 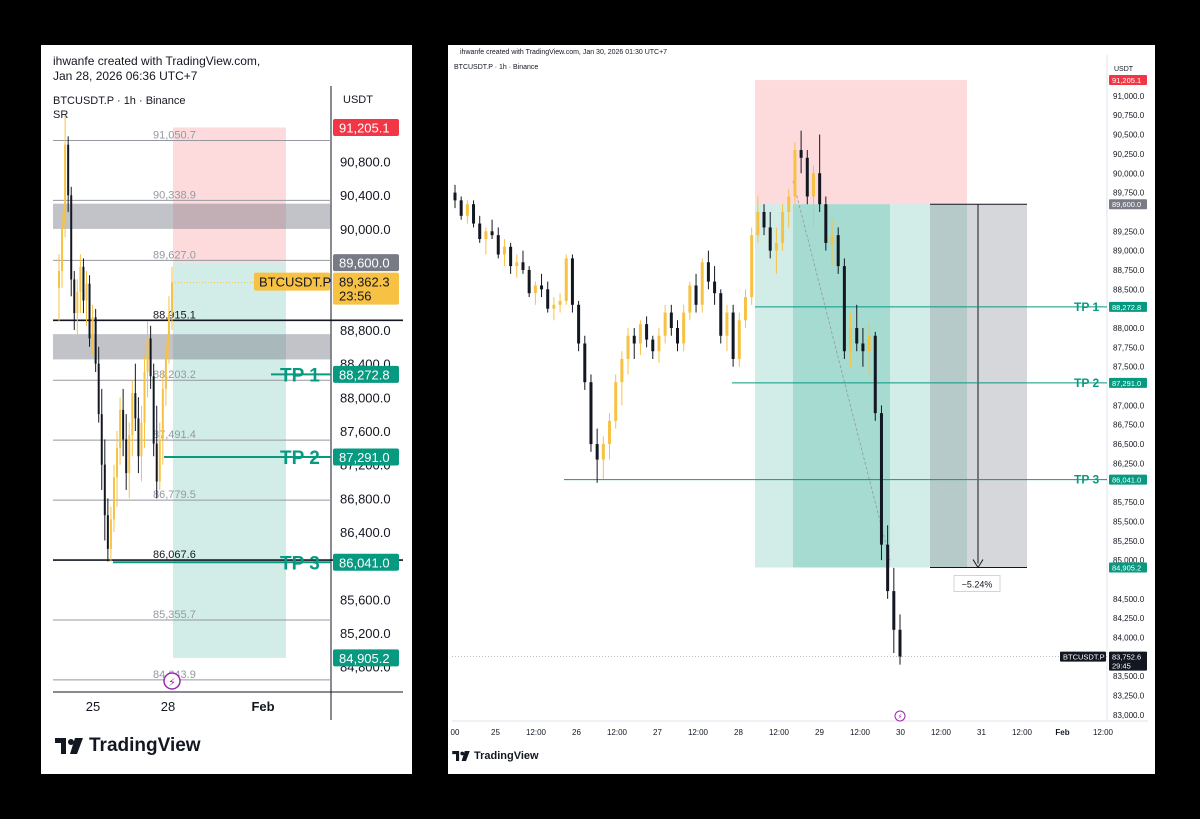 I want to click on symbol-tag-bg, so click(x=292, y=281).